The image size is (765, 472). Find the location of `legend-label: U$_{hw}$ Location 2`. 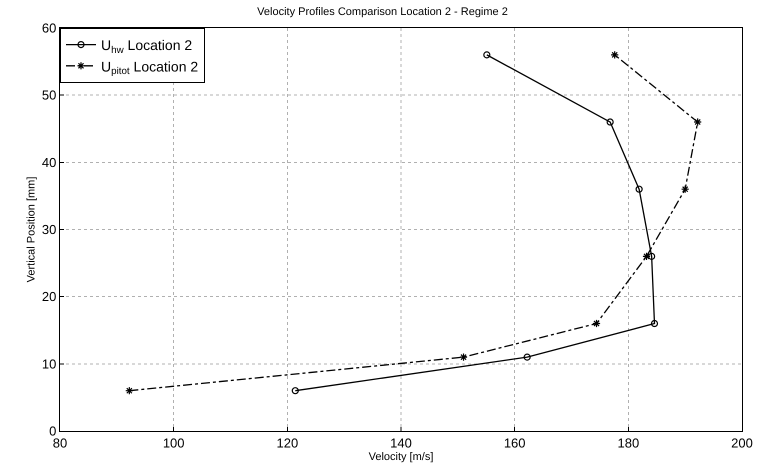

legend-label: U$_{hw}$ Location 2 is located at coordinates (146, 46).